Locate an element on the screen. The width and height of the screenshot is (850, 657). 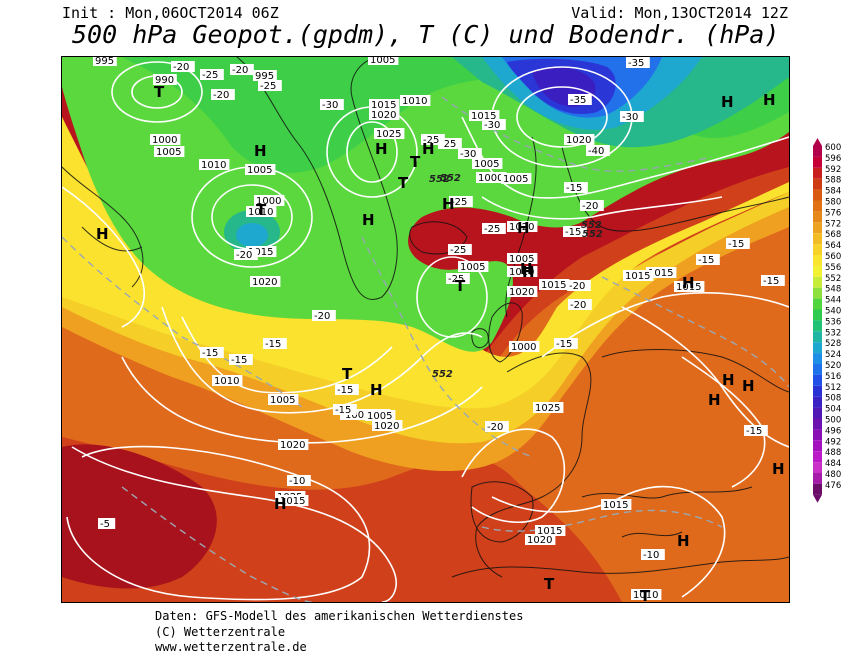
copyright-credit: (C) Wetterzentrale is located at coordinates (220, 632).